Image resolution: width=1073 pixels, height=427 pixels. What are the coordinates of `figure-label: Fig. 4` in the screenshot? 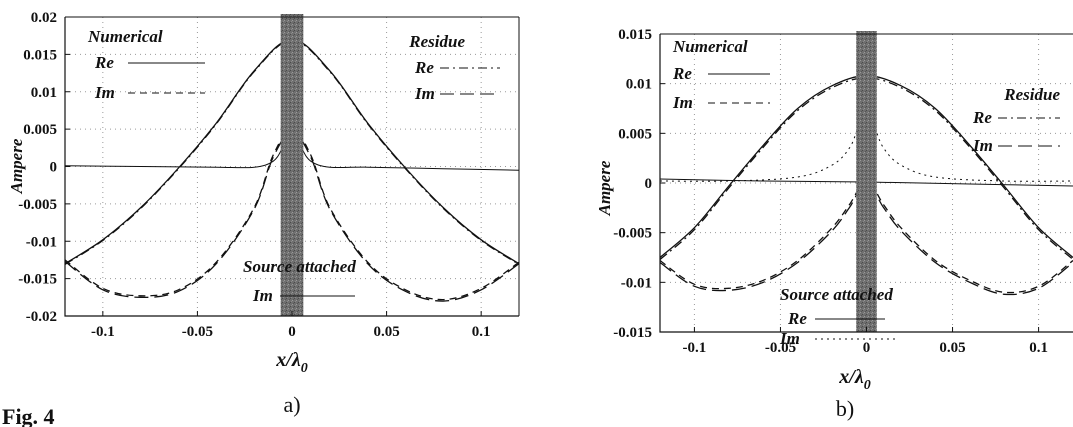 It's located at (28, 415).